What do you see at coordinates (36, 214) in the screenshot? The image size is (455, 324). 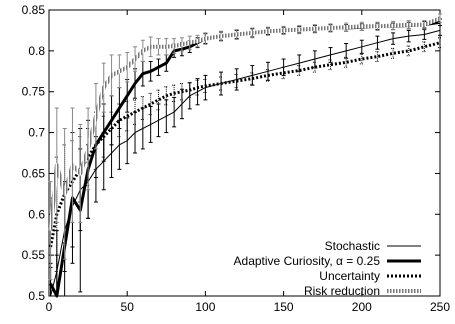 I see `y-tick-label: 0.6` at bounding box center [36, 214].